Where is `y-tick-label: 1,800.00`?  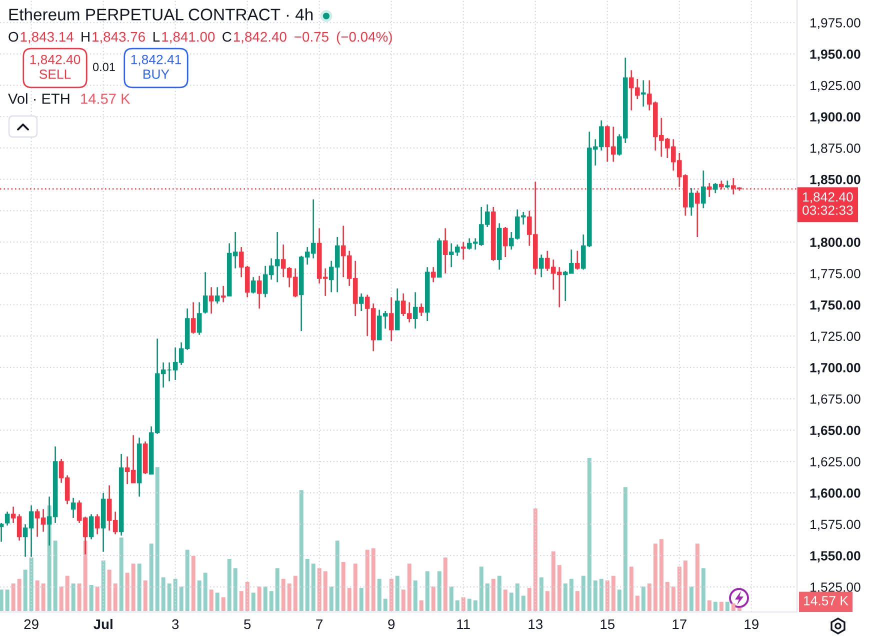 y-tick-label: 1,800.00 is located at coordinates (835, 243).